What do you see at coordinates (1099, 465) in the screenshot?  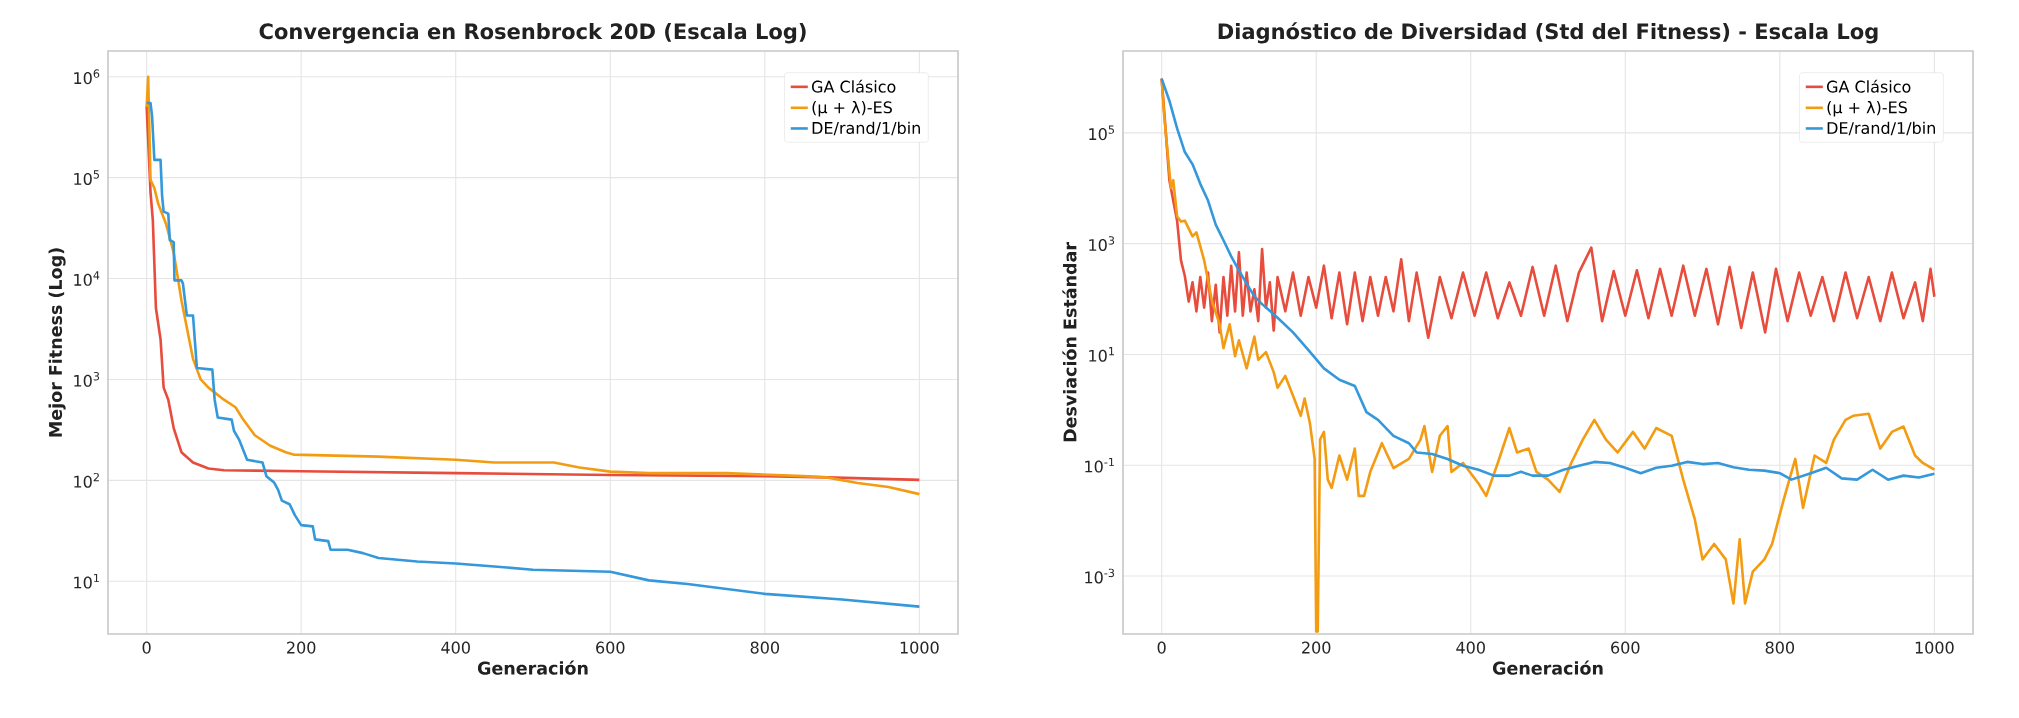 I see `y-tick-label: 10$^{-1}$` at bounding box center [1099, 465].